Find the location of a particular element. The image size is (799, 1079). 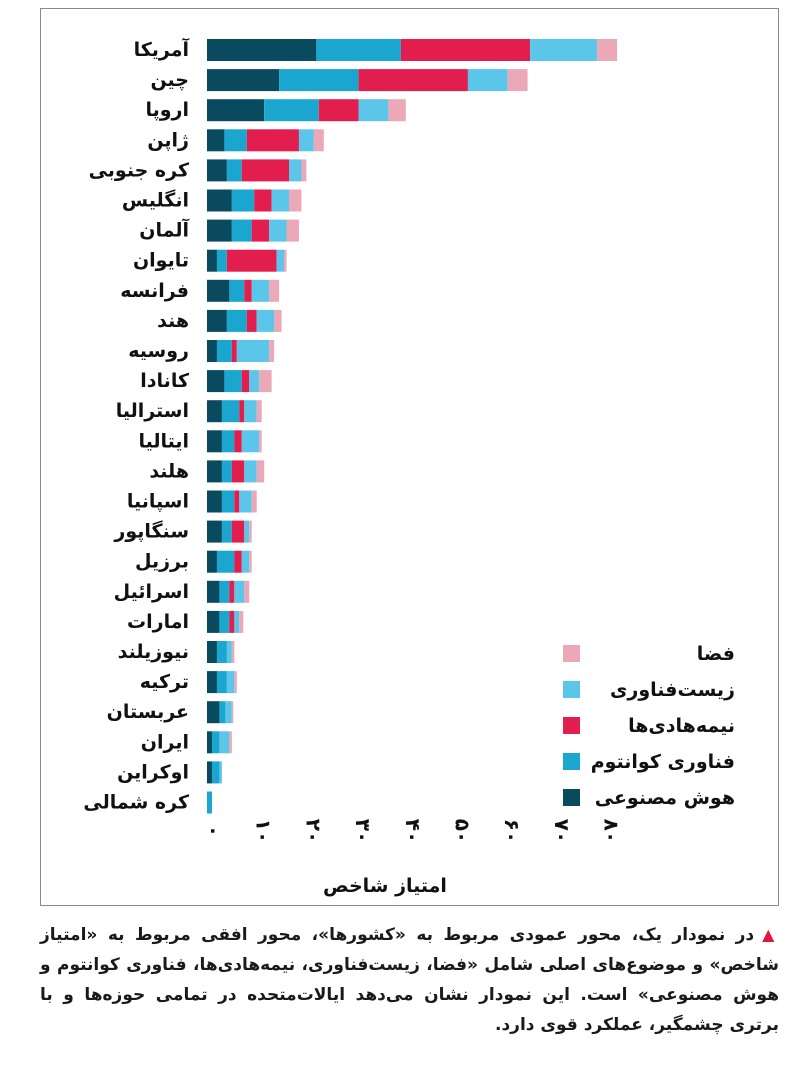

category-label: اروپا is located at coordinates (167, 110).